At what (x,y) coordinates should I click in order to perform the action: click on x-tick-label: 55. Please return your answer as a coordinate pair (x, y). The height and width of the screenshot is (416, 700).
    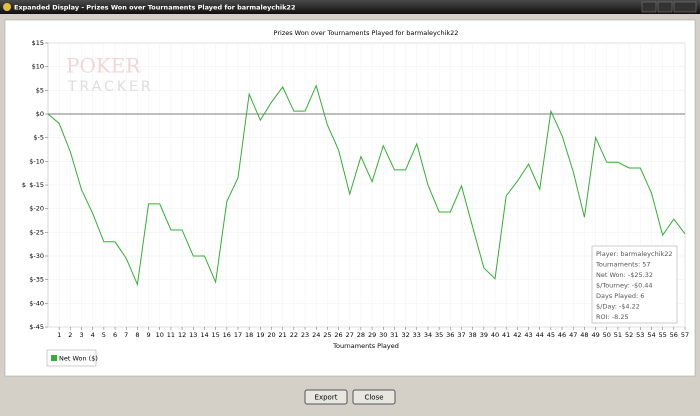
    Looking at the image, I should click on (663, 335).